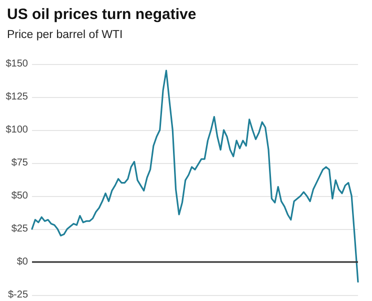 The width and height of the screenshot is (372, 301). Describe the element at coordinates (17, 64) in the screenshot. I see `y-tick-label: $150` at that location.